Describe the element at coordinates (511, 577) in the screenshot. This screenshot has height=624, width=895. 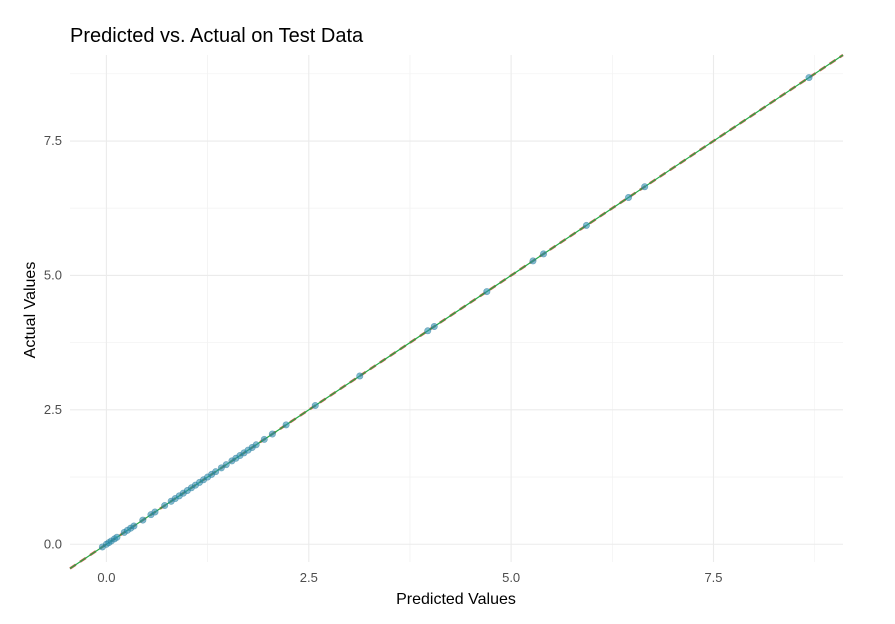
I see `x-tick-label: 5.0` at that location.